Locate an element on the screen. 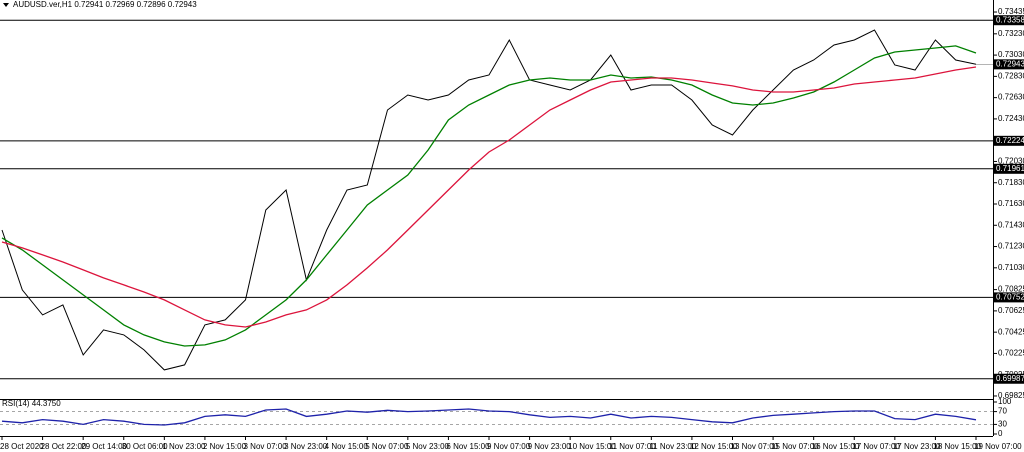  x-tick-label: 11 Nov 07:00 is located at coordinates (633, 446).